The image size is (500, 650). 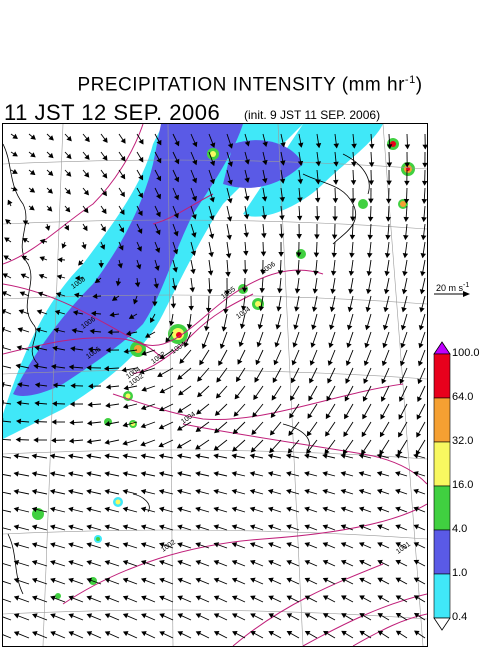 What do you see at coordinates (250, 85) in the screenshot?
I see `chart-title: PRECIPITATION INTENSITY (mm hr-1)` at bounding box center [250, 85].